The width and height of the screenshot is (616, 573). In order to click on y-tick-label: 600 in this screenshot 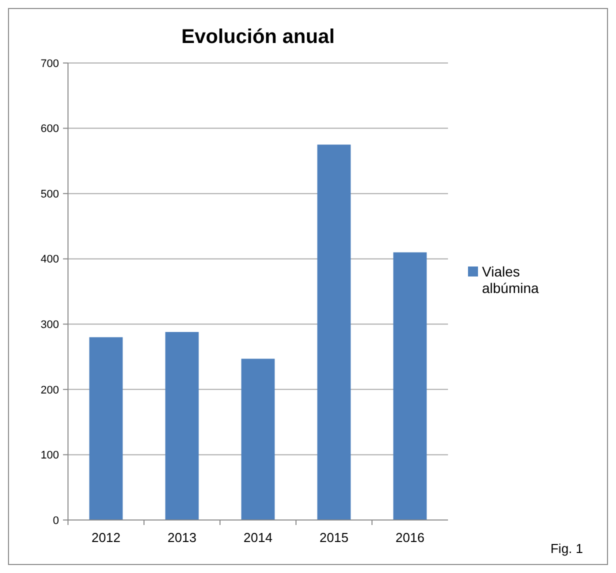, I will do `click(49, 129)`.